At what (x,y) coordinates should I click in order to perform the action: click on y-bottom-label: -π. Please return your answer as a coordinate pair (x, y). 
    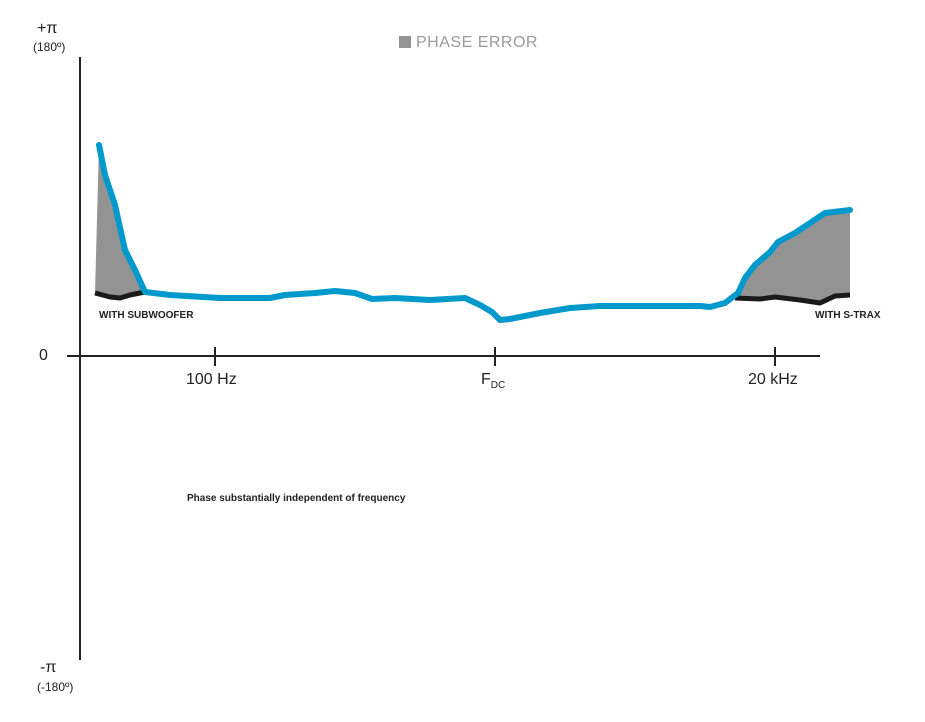
    Looking at the image, I should click on (48, 667).